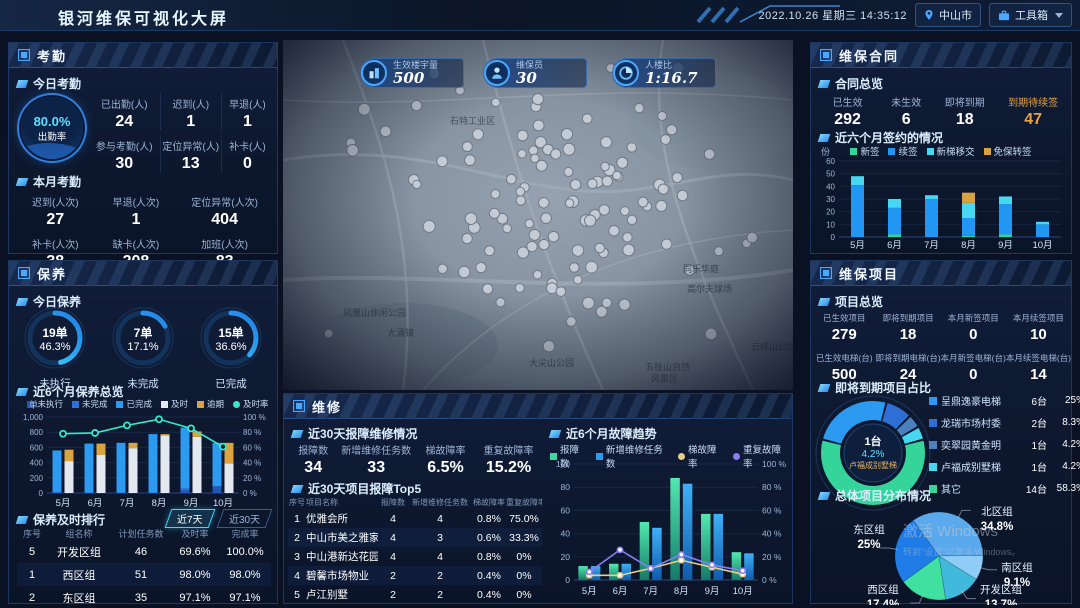 The height and width of the screenshot is (608, 1080). What do you see at coordinates (415, 594) in the screenshot?
I see `table-row: 5 卢江别墅 2 2 0.4% 0%` at bounding box center [415, 594].